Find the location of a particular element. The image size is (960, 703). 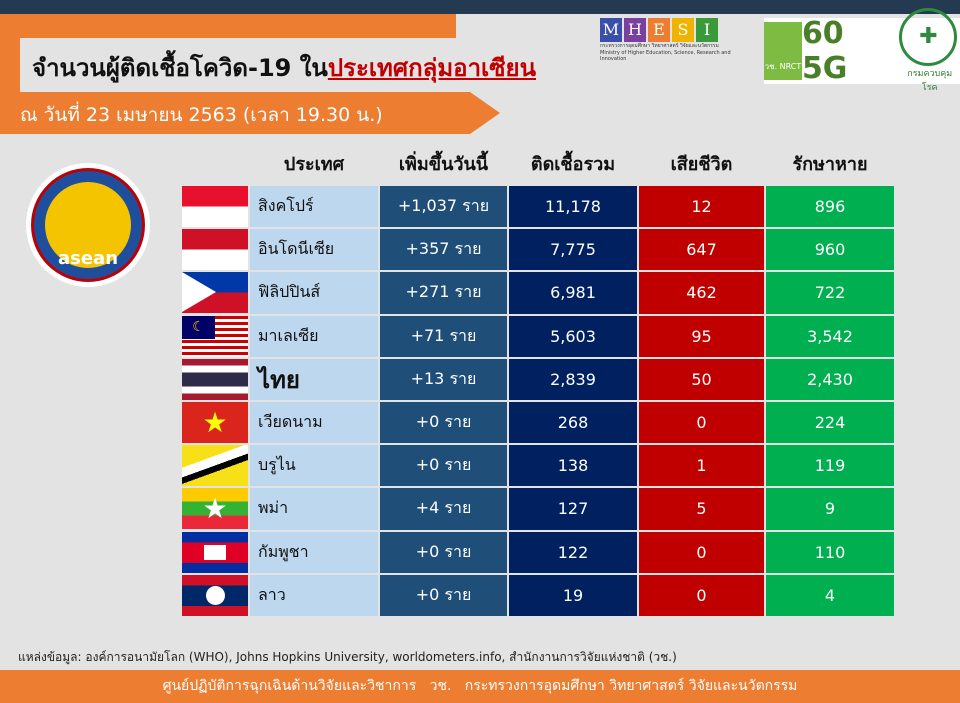

recovered: 896 is located at coordinates (830, 207).